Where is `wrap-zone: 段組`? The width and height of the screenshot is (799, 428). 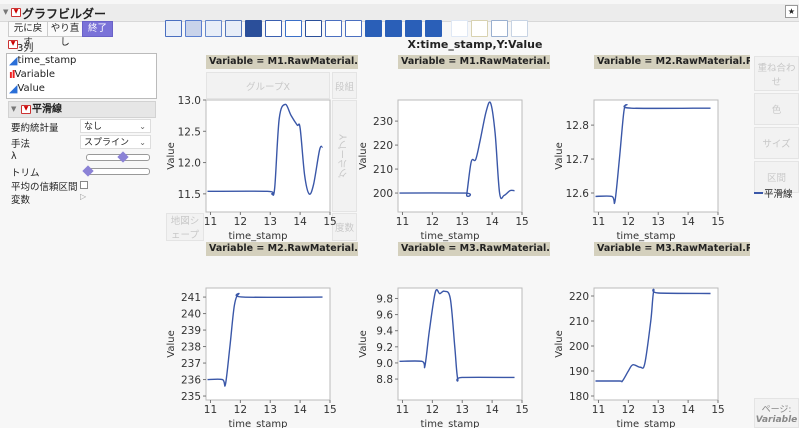
wrap-zone: 段組 is located at coordinates (344, 85).